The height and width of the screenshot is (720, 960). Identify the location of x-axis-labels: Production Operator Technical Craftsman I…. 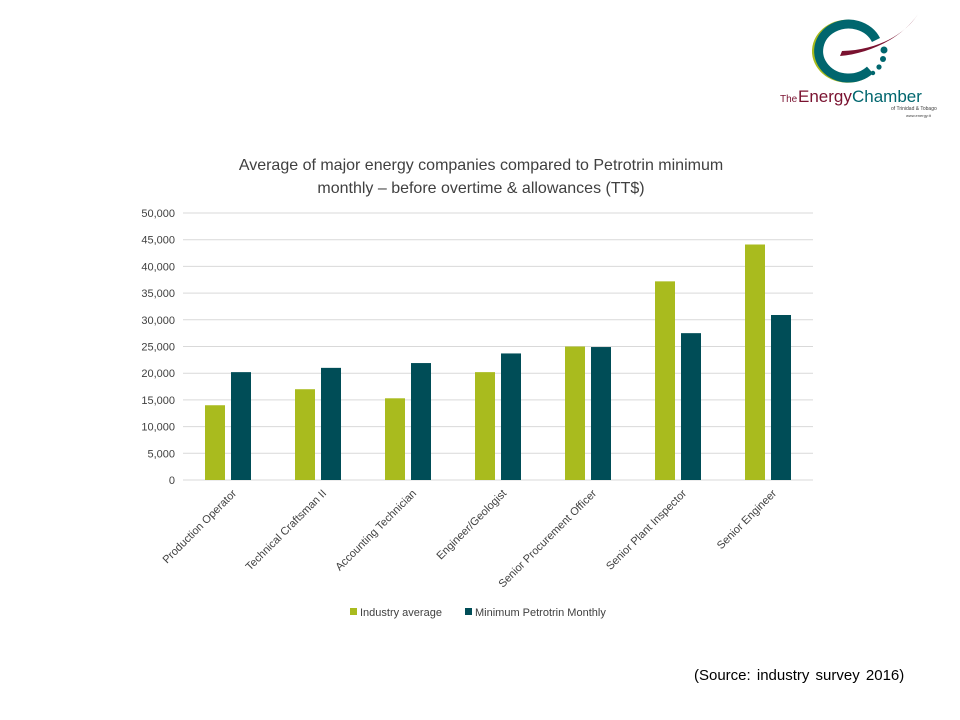
(470, 538).